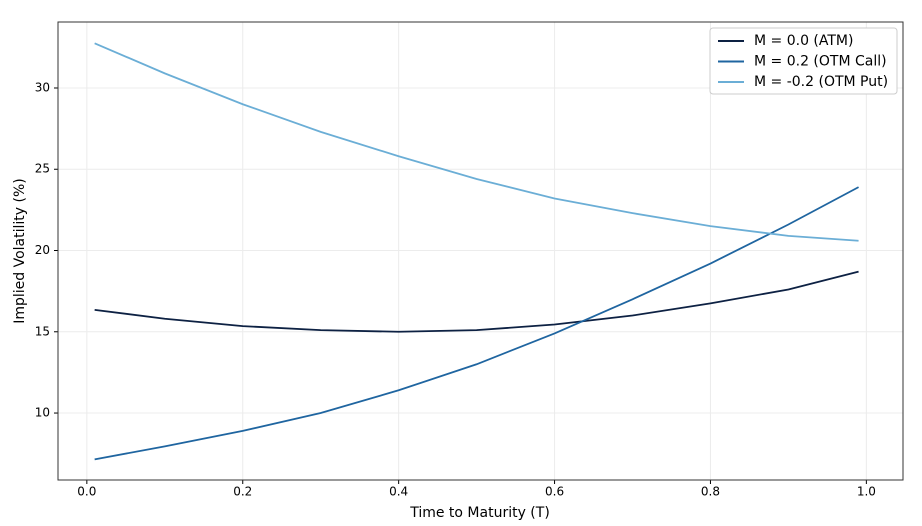 This screenshot has height=526, width=922. What do you see at coordinates (42, 169) in the screenshot?
I see `y-tick-label: 25` at bounding box center [42, 169].